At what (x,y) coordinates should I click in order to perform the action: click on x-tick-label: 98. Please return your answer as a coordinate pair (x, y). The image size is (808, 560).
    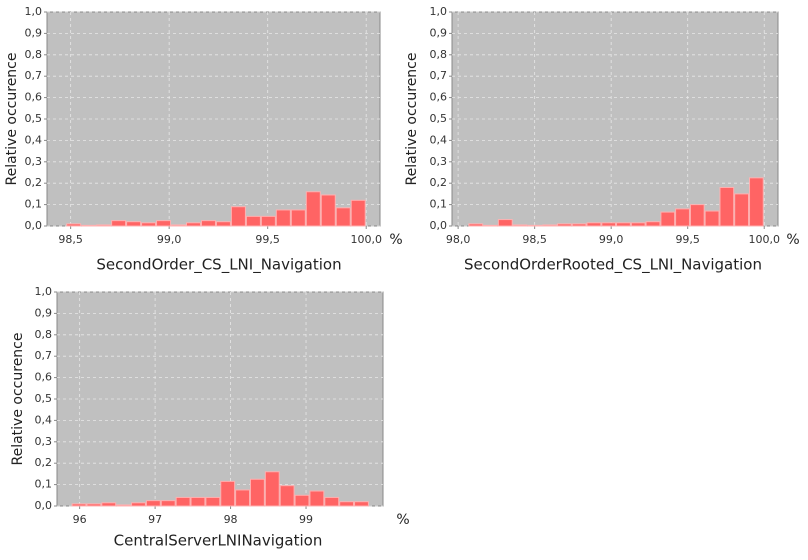
    Looking at the image, I should click on (231, 519).